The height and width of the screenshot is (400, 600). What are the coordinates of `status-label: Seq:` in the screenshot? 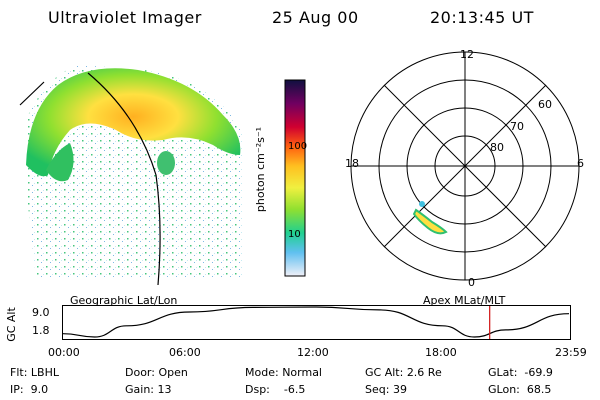 It's located at (377, 389).